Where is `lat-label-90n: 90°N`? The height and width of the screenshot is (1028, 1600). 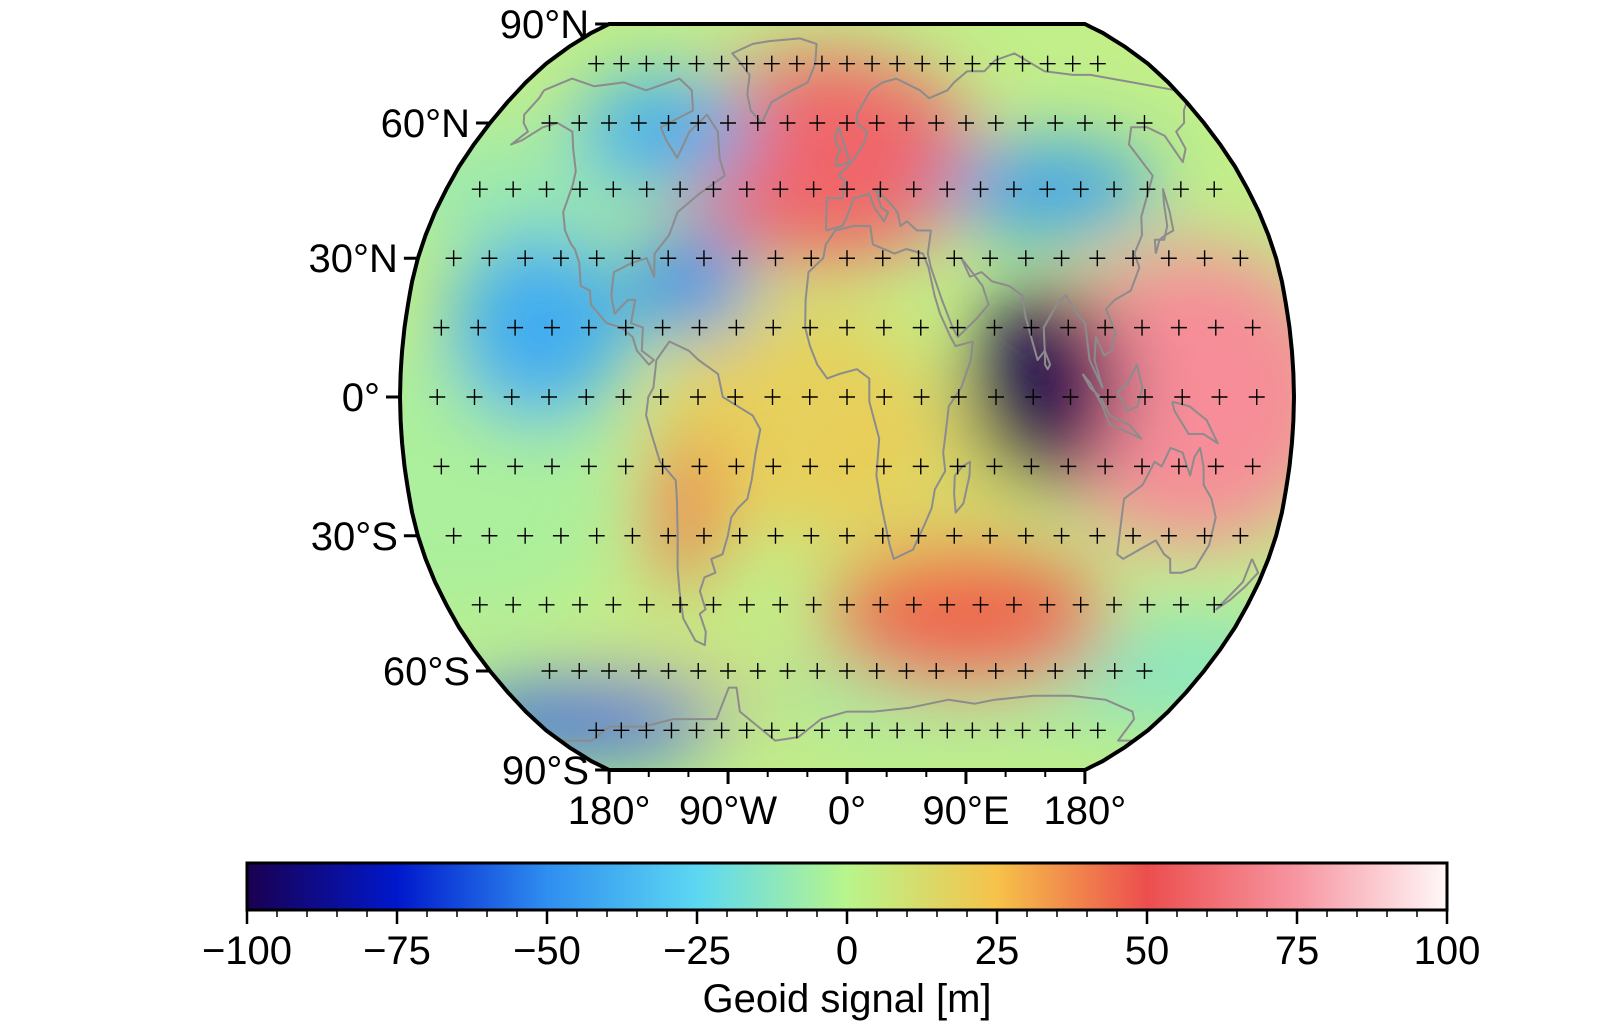 lat-label-90n: 90°N is located at coordinates (544, 25).